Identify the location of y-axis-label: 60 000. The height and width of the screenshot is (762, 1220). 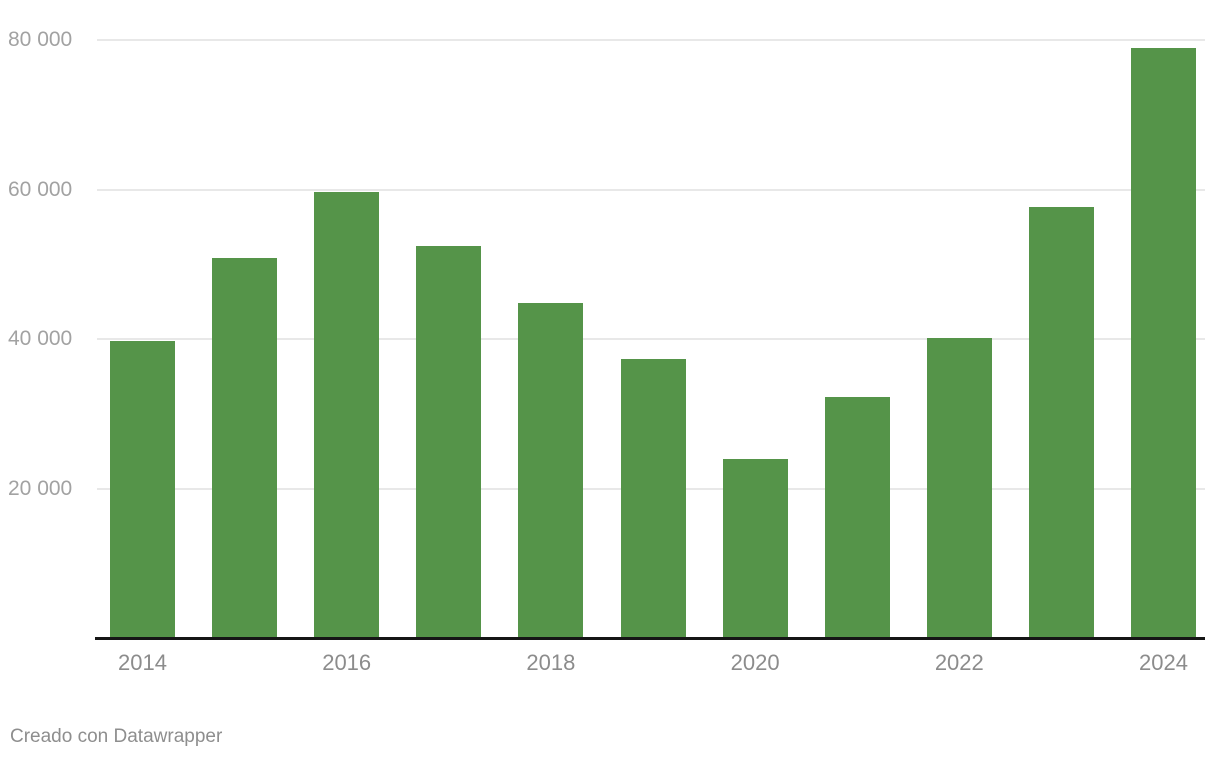
(40, 189).